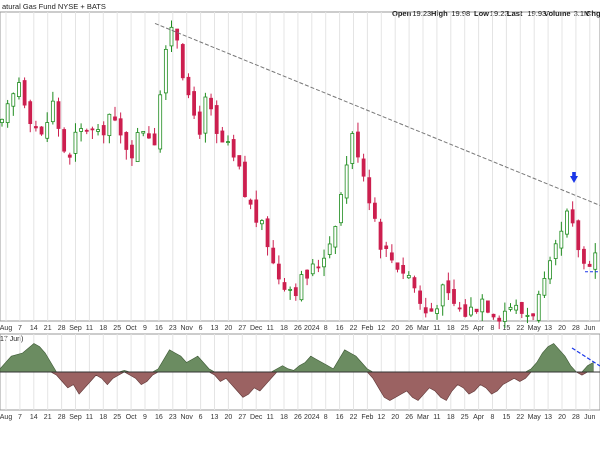 This screenshot has height=455, width=600. Describe the element at coordinates (186, 328) in the screenshot. I see `price-x-tick-label: Nov` at that location.